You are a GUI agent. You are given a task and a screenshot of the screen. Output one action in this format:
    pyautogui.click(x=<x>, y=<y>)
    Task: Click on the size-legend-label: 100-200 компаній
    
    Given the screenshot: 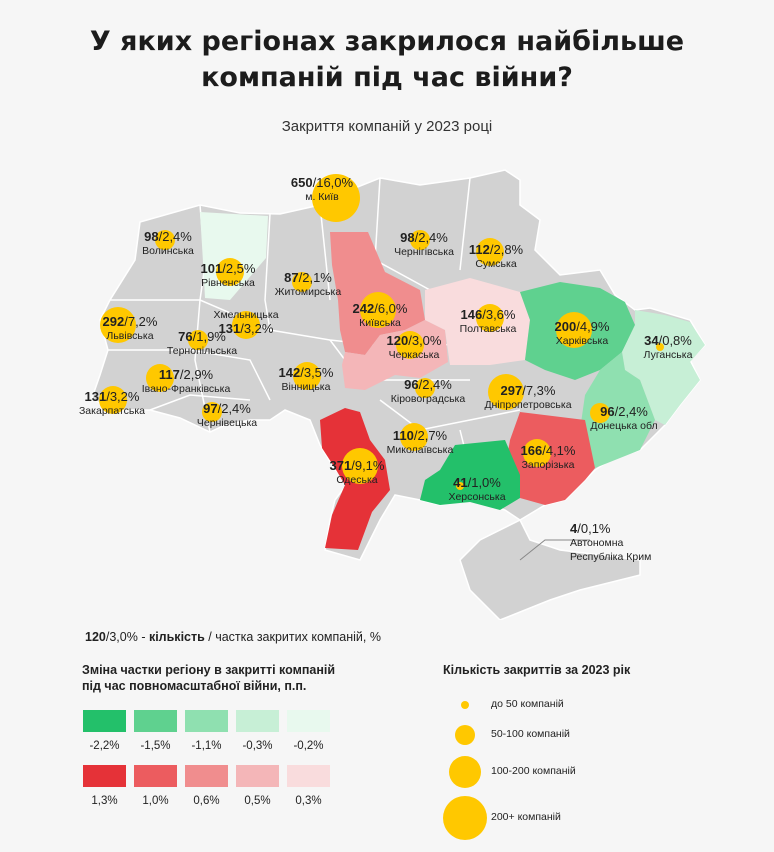 What is the action you would take?
    pyautogui.click(x=533, y=771)
    